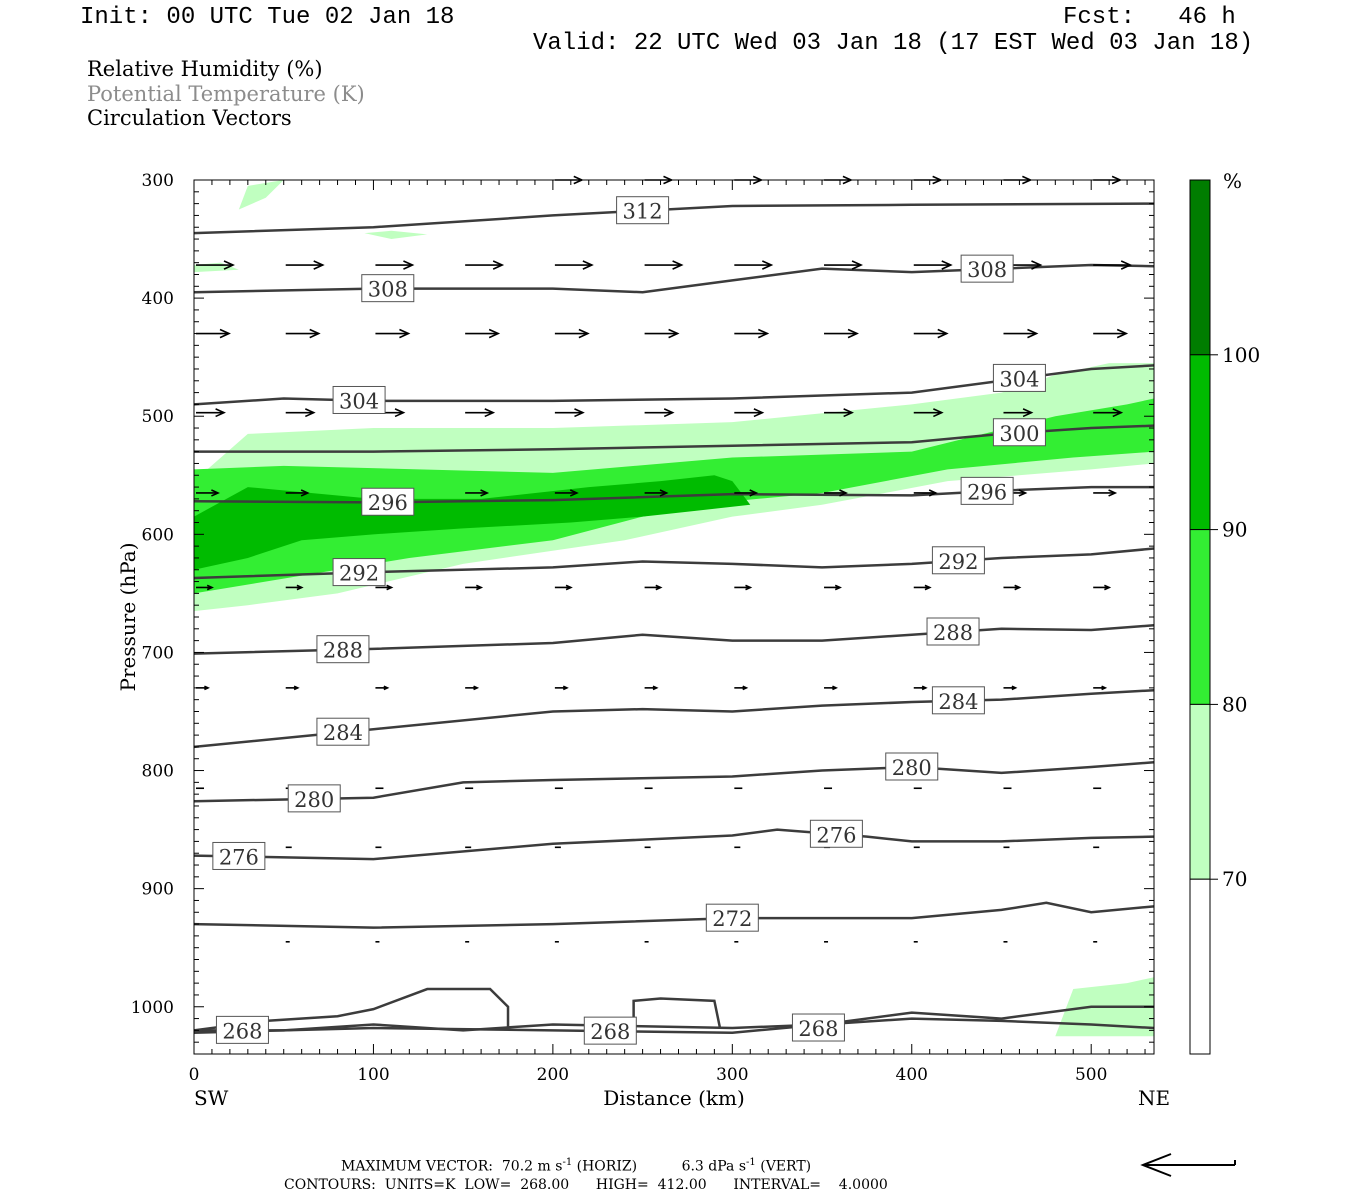  What do you see at coordinates (359, 574) in the screenshot?
I see `svg-text: 292` at bounding box center [359, 574].